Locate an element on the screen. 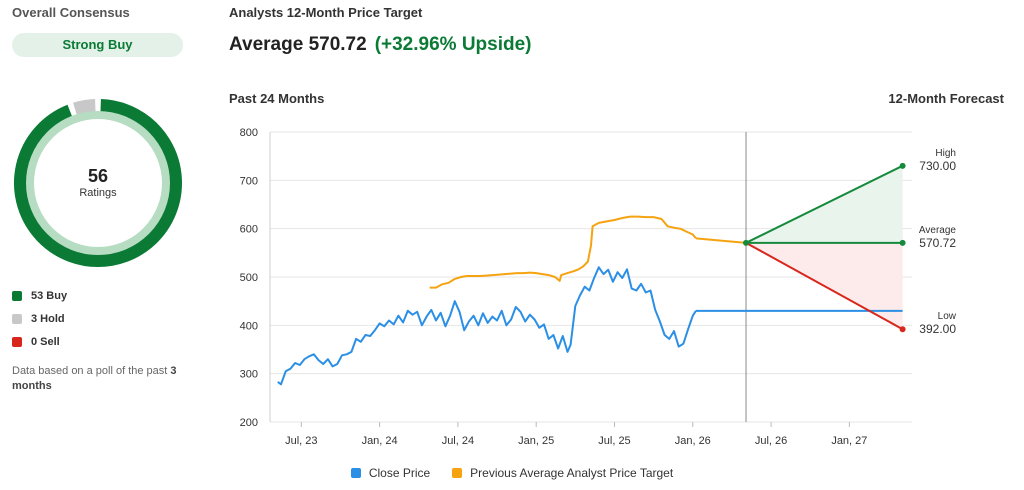 Image resolution: width=1024 pixels, height=490 pixels. past-period-label: Past 24 Months is located at coordinates (277, 98).